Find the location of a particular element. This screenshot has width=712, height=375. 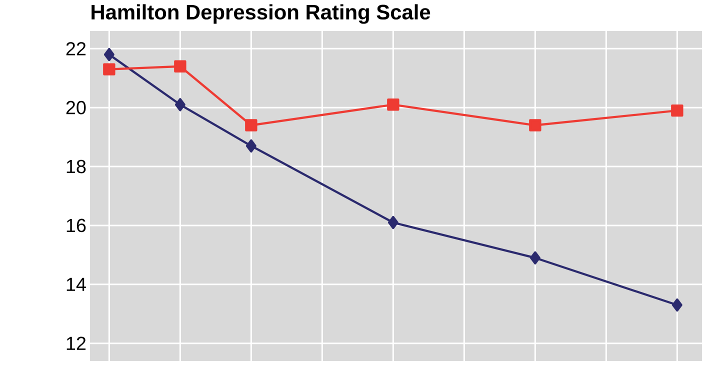

y-tick-label: 18 is located at coordinates (76, 167).